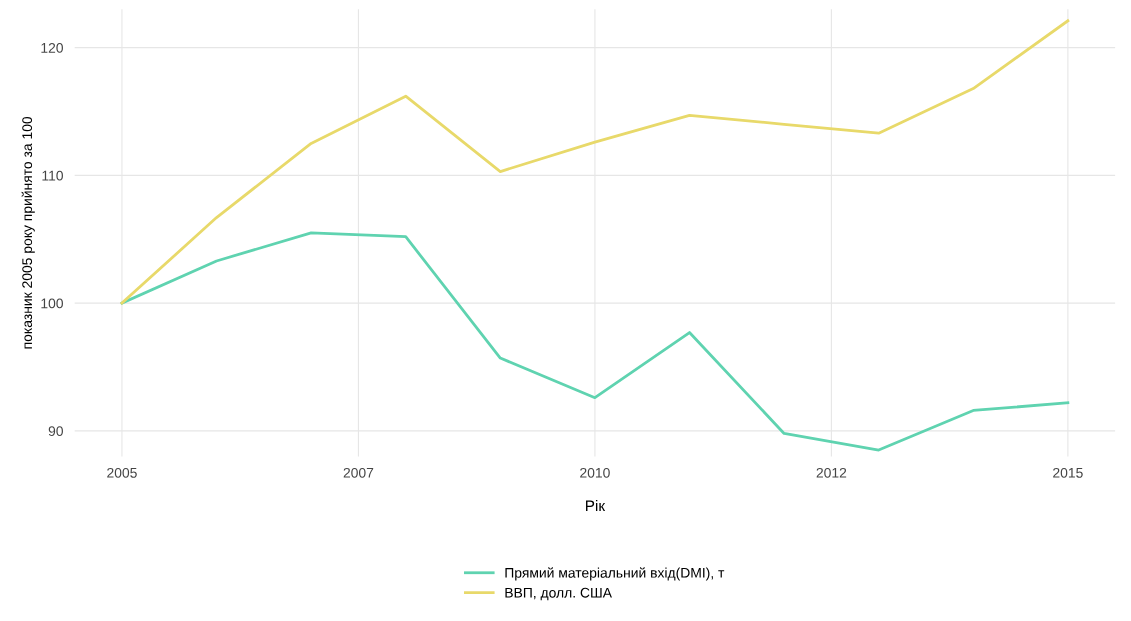 The height and width of the screenshot is (621, 1131). Describe the element at coordinates (52, 175) in the screenshot. I see `y-tick-label: 110` at that location.